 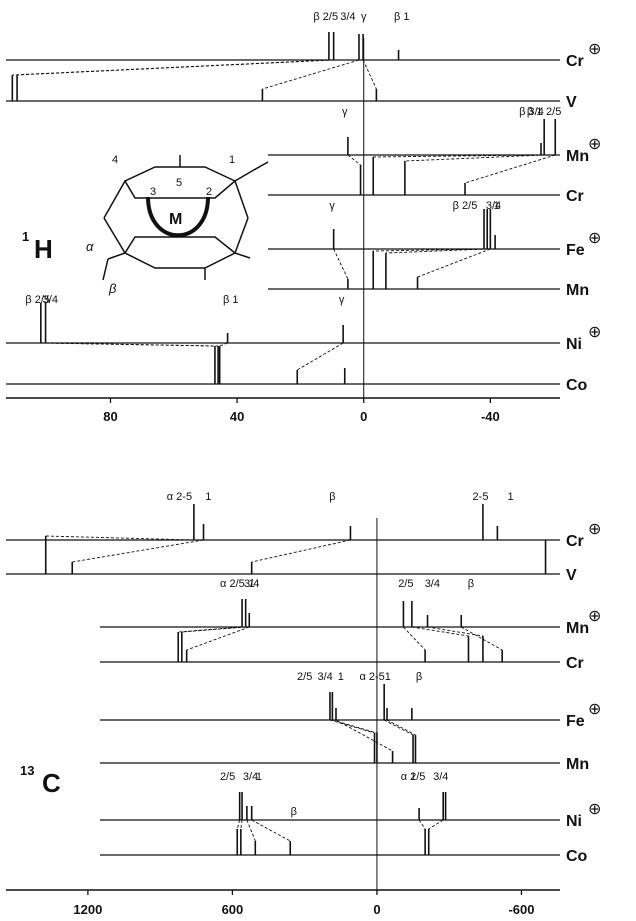 What do you see at coordinates (153, 192) in the screenshot?
I see `molecule-position-3: 3` at bounding box center [153, 192].